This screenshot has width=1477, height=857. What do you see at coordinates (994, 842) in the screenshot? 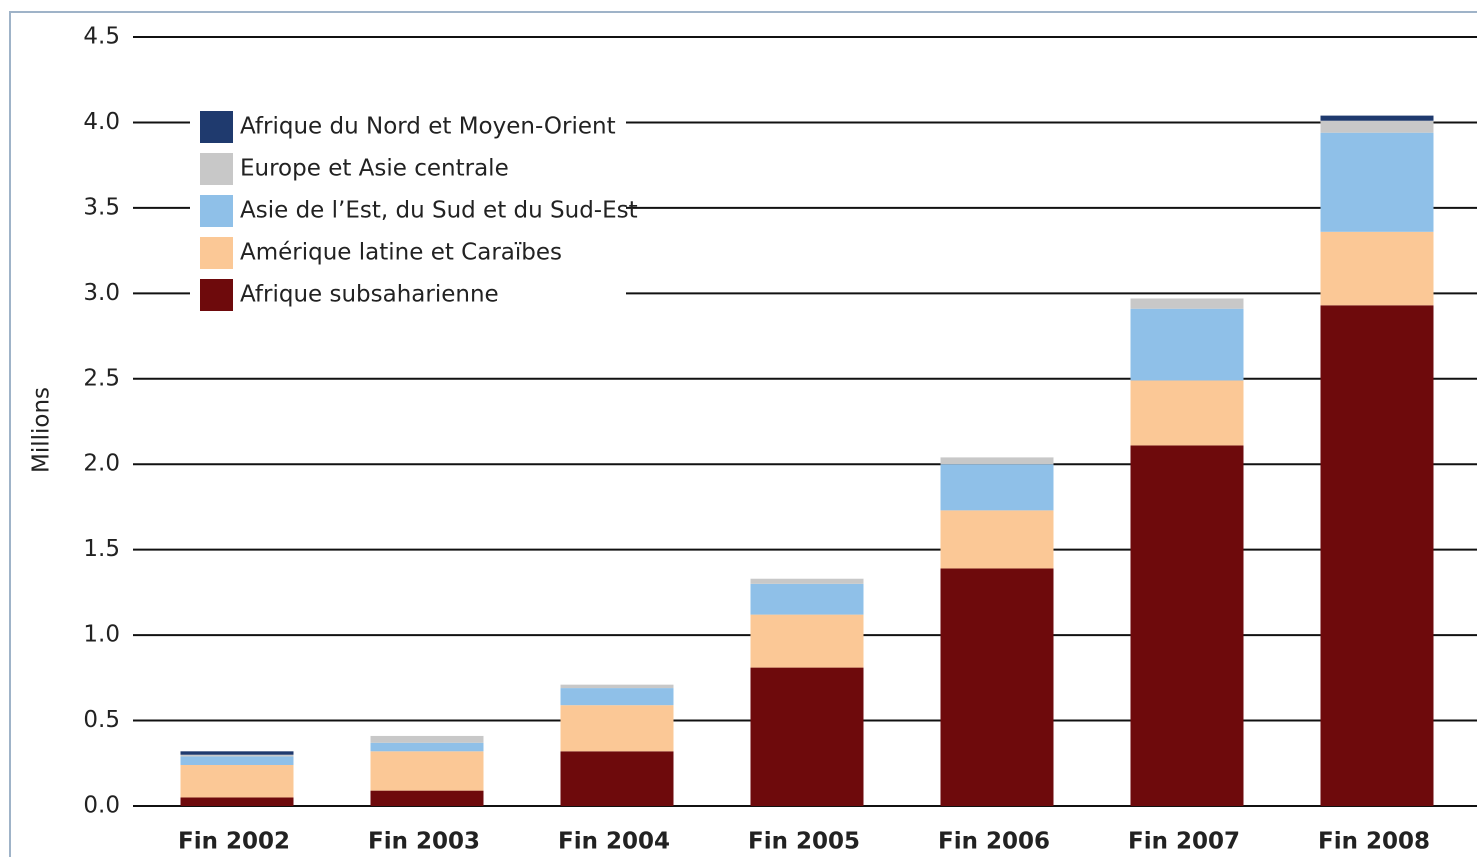
I see `x-tick-label: Fin 2006` at bounding box center [994, 842].